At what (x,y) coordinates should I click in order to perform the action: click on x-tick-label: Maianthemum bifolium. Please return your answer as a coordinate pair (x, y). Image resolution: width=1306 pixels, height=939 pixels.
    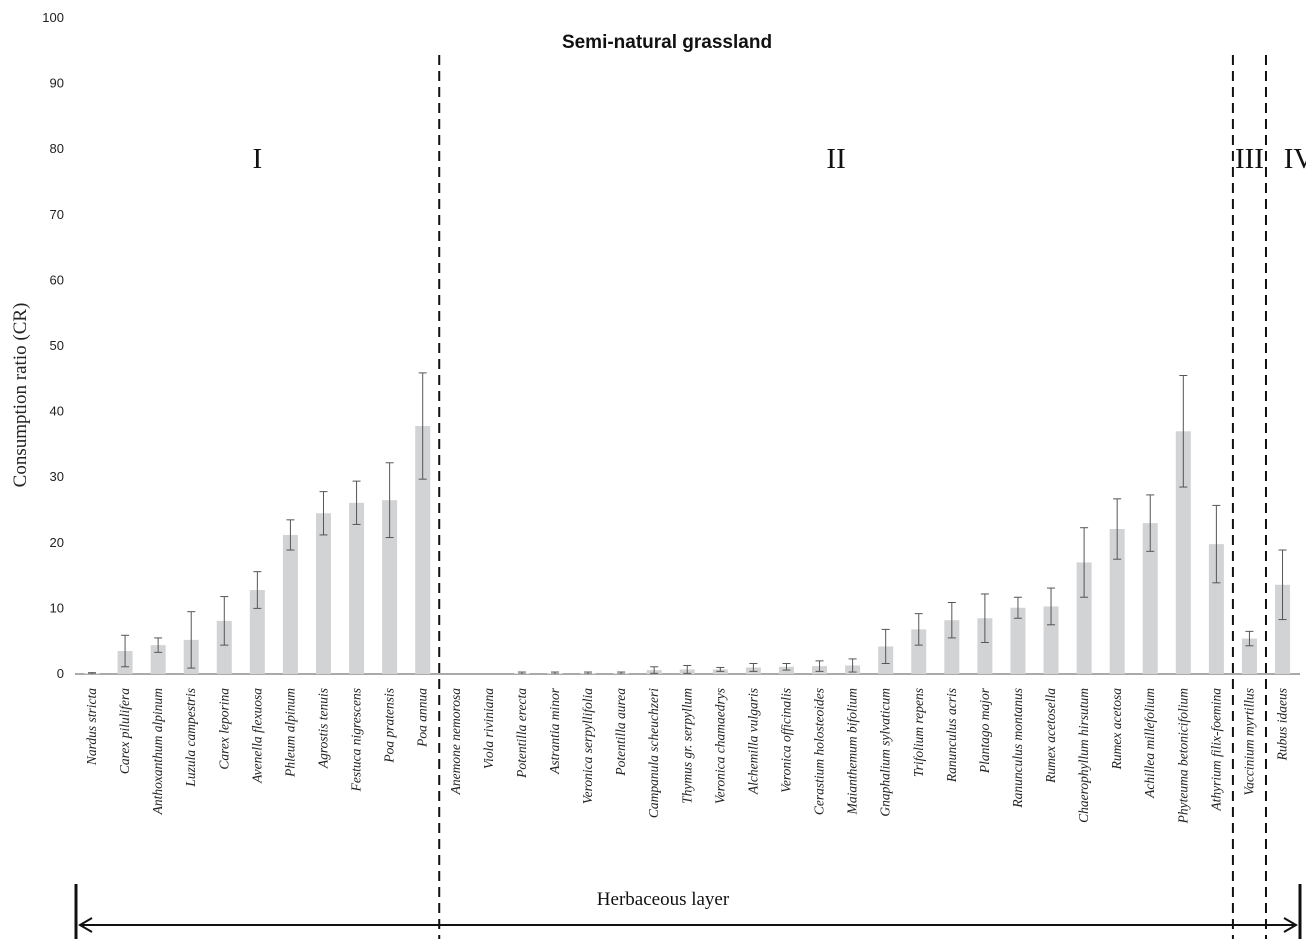
    Looking at the image, I should click on (852, 752).